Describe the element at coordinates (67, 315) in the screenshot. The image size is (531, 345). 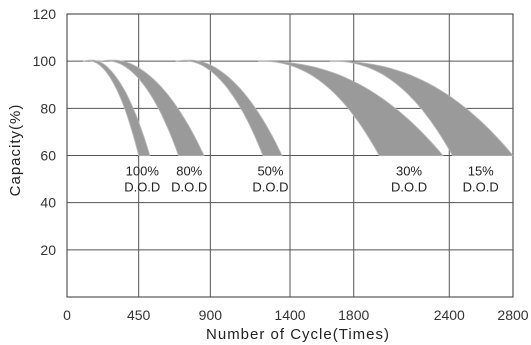
I see `x-tick-label: 0` at that location.